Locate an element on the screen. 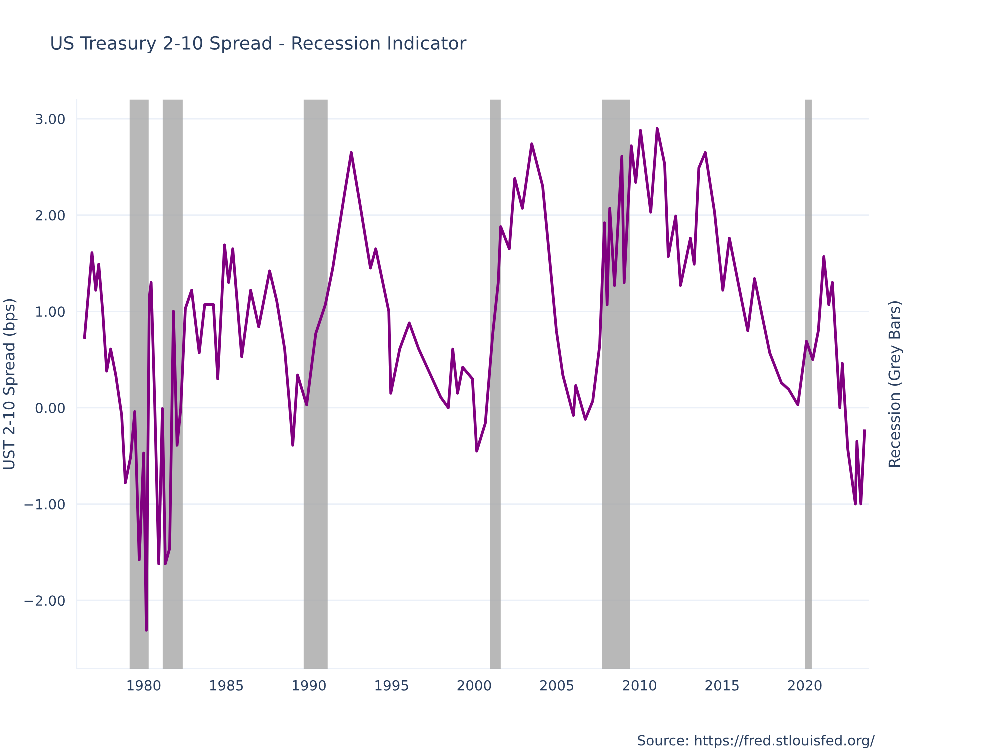 This screenshot has width=1000, height=750. y-axis-title: UST 2-10 Spread (bps) is located at coordinates (10, 384).